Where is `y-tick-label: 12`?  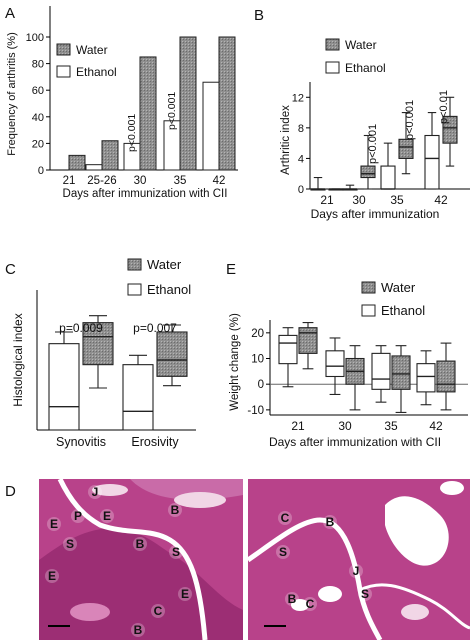 y-tick-label: 12 is located at coordinates (298, 98).